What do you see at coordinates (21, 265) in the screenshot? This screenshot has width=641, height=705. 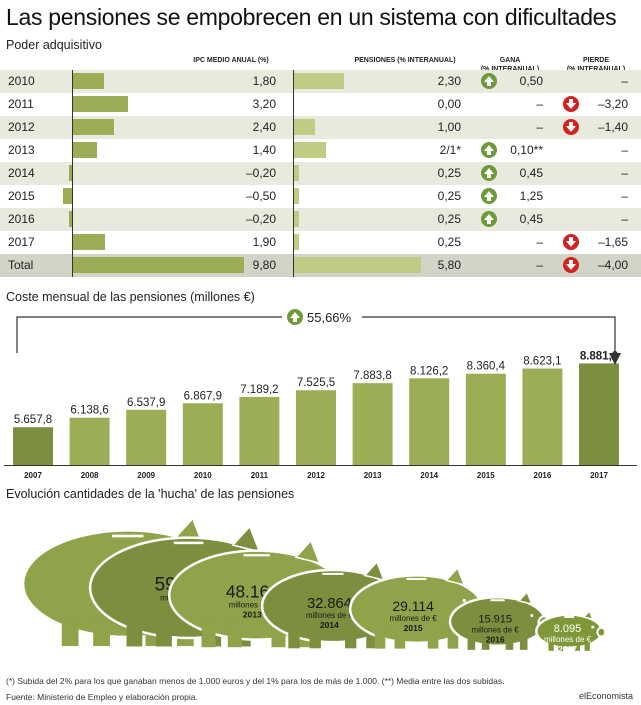 I see `row-year: Total` at bounding box center [21, 265].